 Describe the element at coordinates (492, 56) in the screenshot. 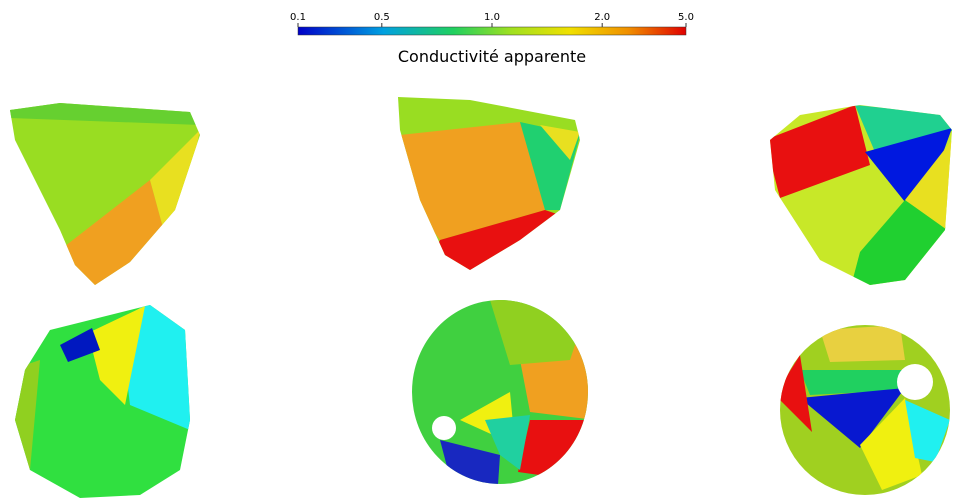

I see `colorbar-title: Conductivité apparente` at that location.